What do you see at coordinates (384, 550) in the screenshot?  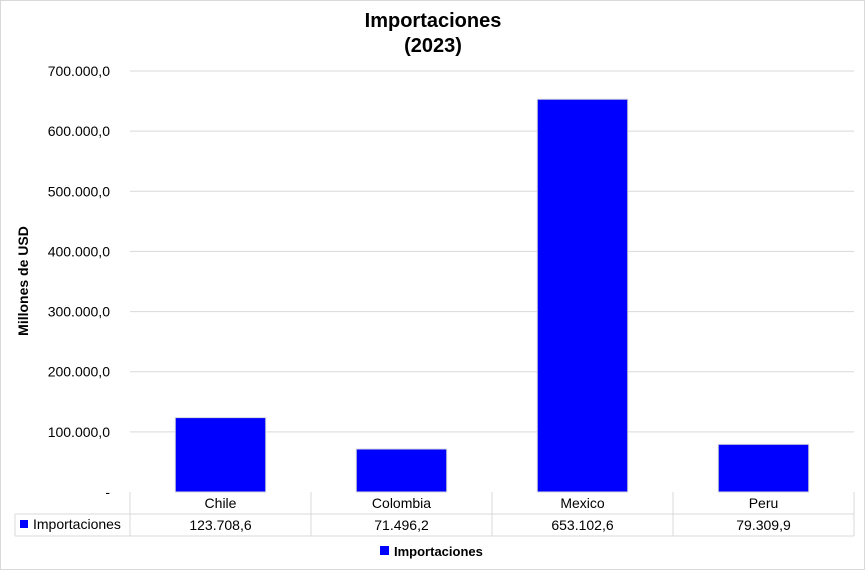 I see `legend-swatch` at bounding box center [384, 550].